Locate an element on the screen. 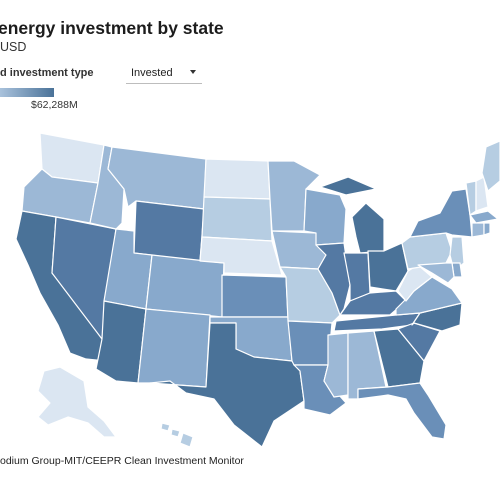 The height and width of the screenshot is (500, 500). state-CO is located at coordinates (185, 286).